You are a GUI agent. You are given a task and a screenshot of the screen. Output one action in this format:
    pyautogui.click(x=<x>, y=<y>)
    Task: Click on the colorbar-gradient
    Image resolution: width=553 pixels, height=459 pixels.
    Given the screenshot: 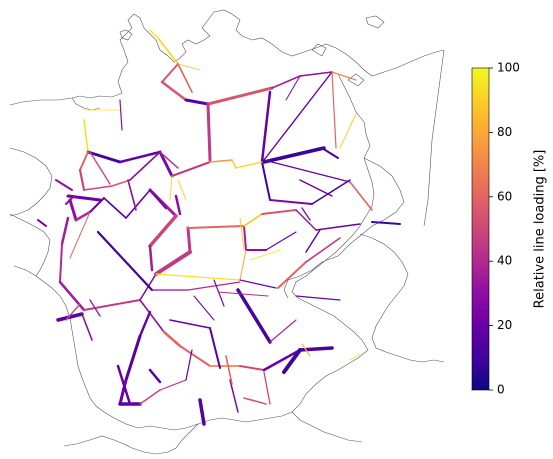 What is the action you would take?
    pyautogui.click(x=480, y=229)
    